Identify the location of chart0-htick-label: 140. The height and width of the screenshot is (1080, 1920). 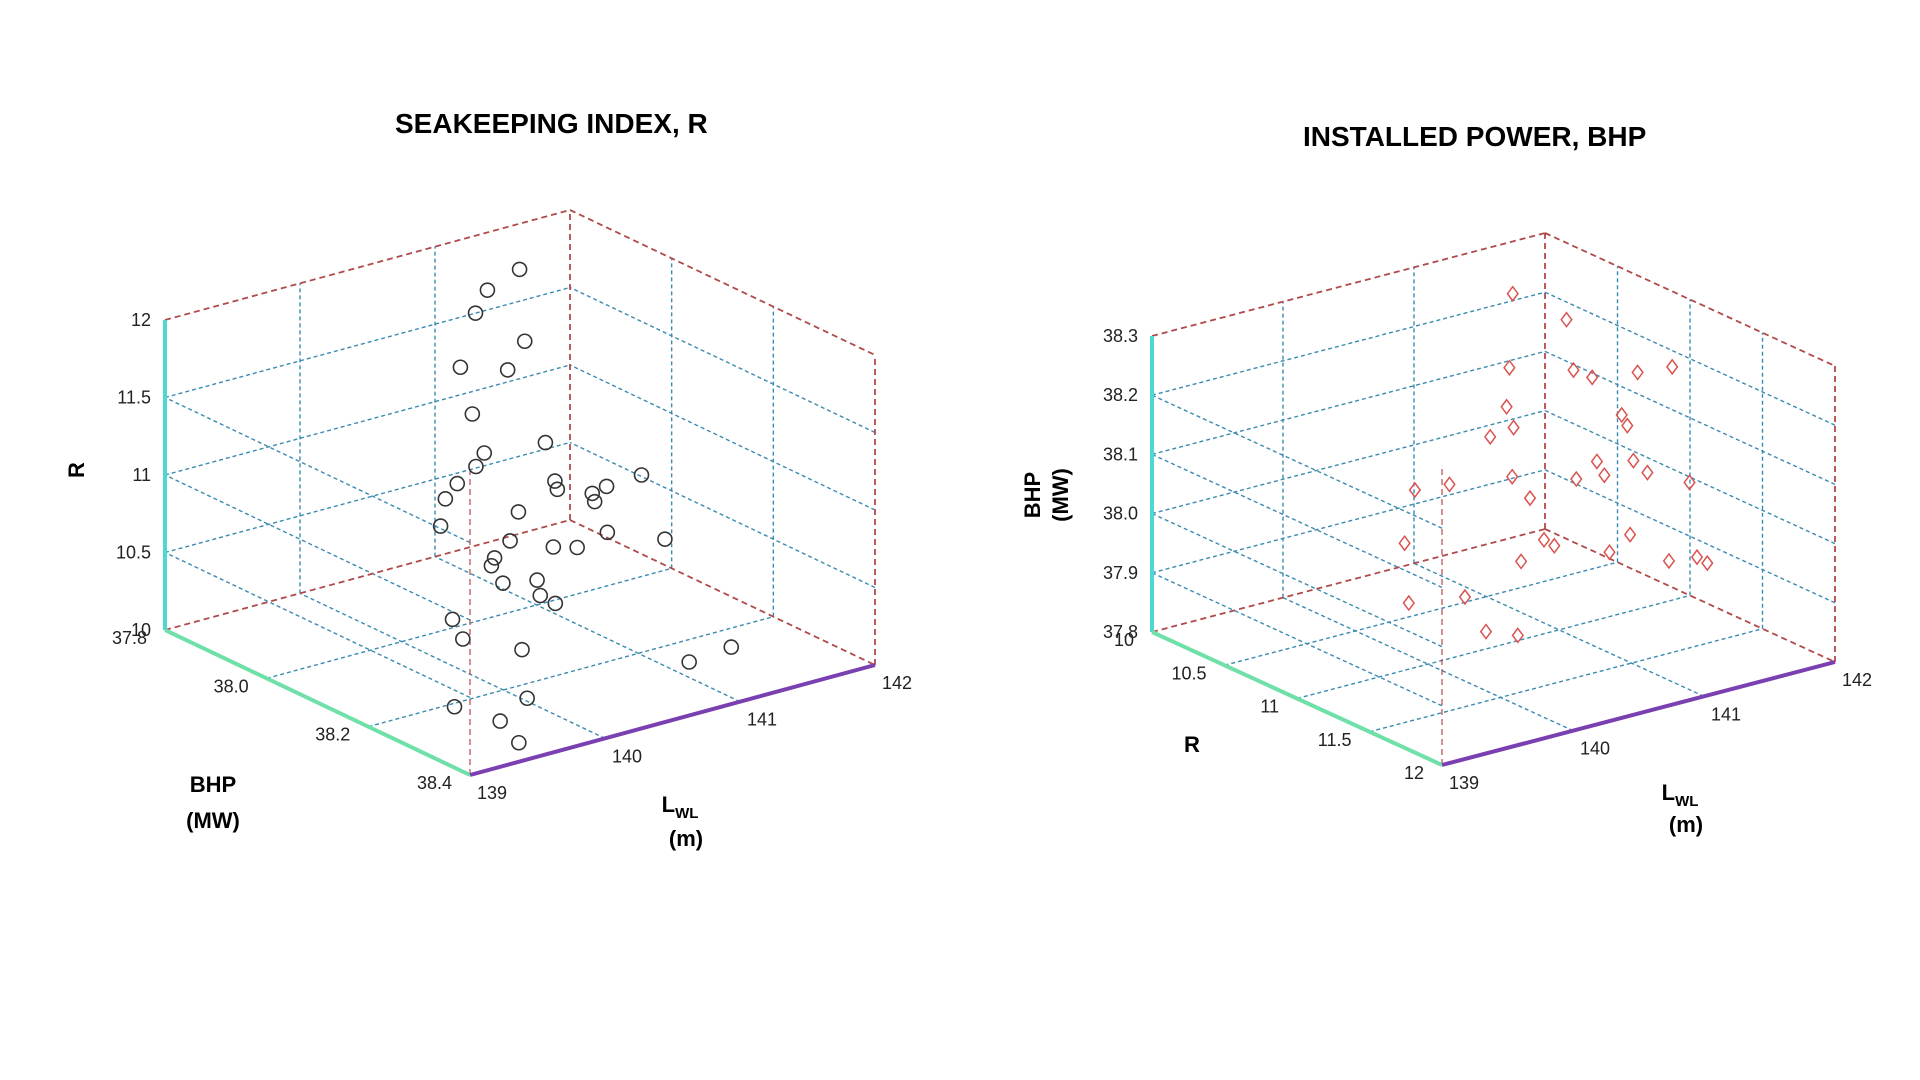
(627, 756).